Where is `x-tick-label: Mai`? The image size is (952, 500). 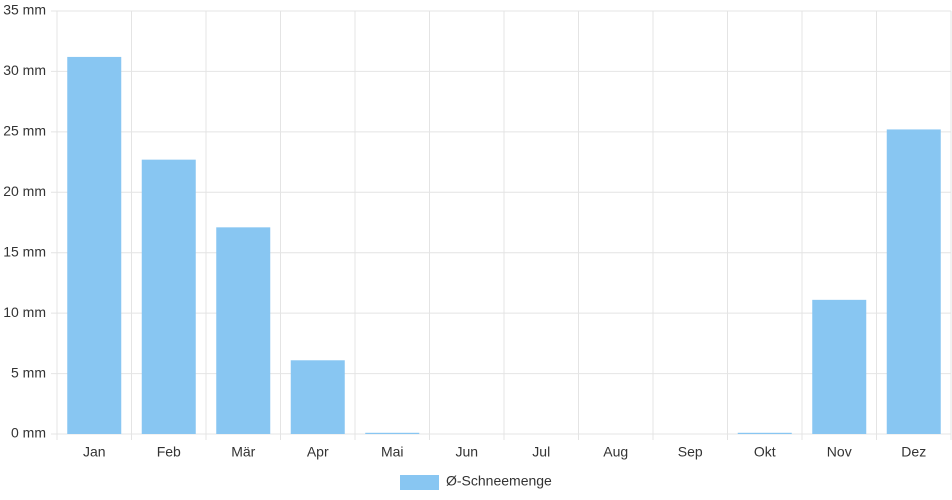 x-tick-label: Mai is located at coordinates (392, 452).